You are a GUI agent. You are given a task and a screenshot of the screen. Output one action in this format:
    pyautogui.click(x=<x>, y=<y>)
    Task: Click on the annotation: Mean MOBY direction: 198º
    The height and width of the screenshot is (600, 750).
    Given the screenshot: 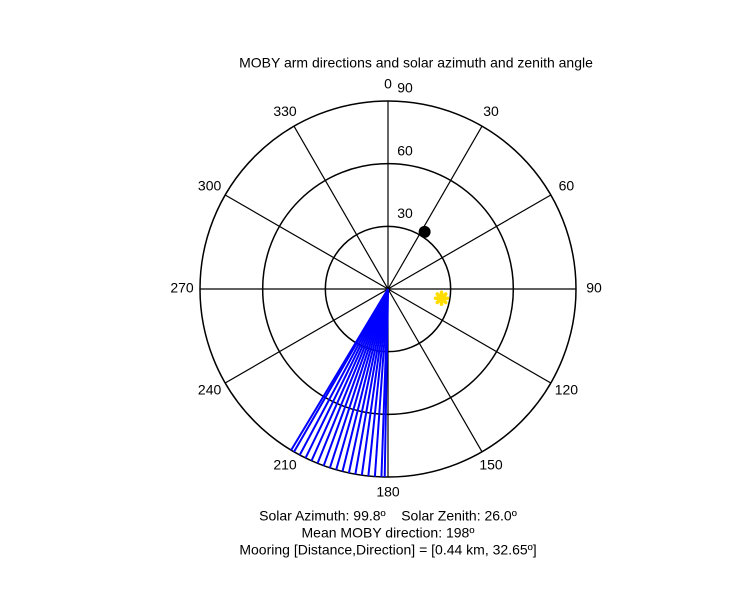 What is the action you would take?
    pyautogui.click(x=388, y=533)
    